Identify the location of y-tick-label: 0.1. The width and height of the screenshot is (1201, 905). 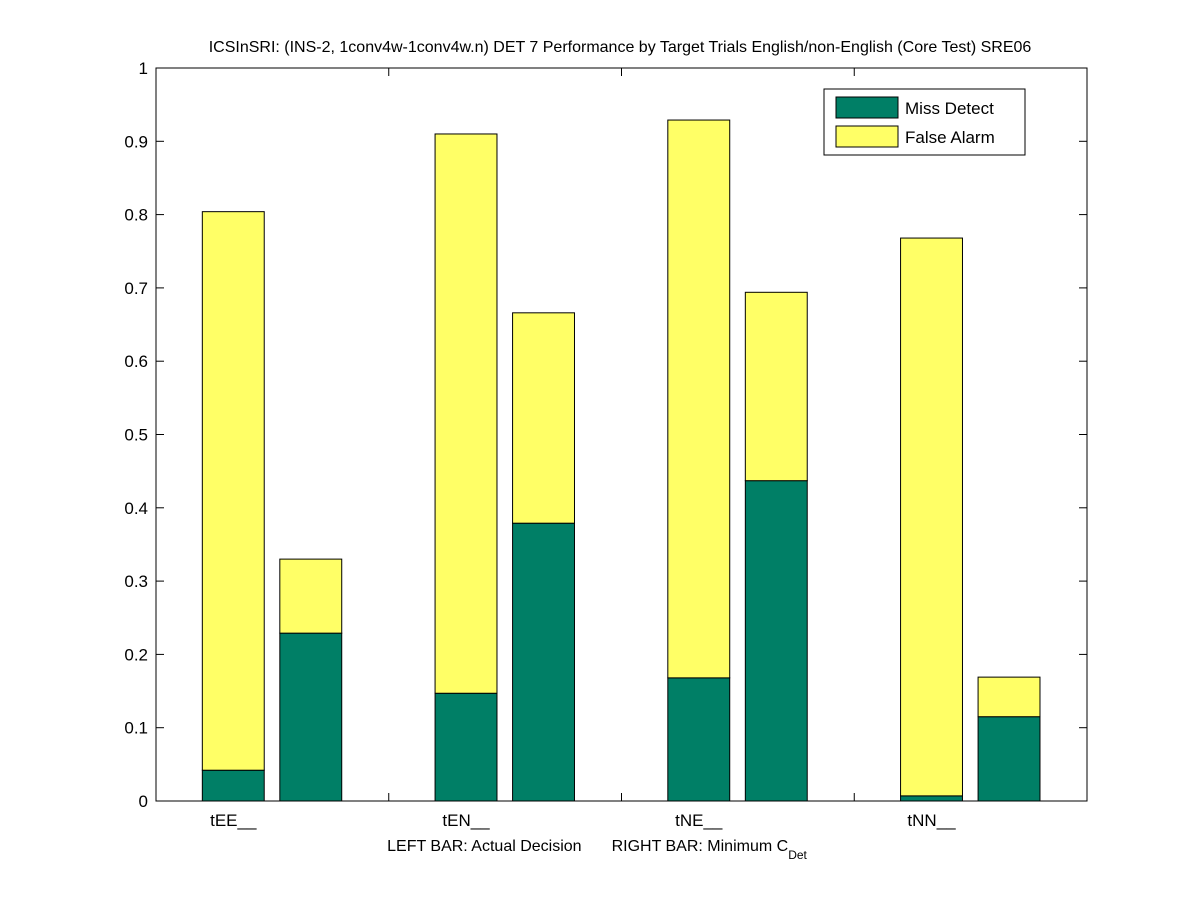
(136, 728).